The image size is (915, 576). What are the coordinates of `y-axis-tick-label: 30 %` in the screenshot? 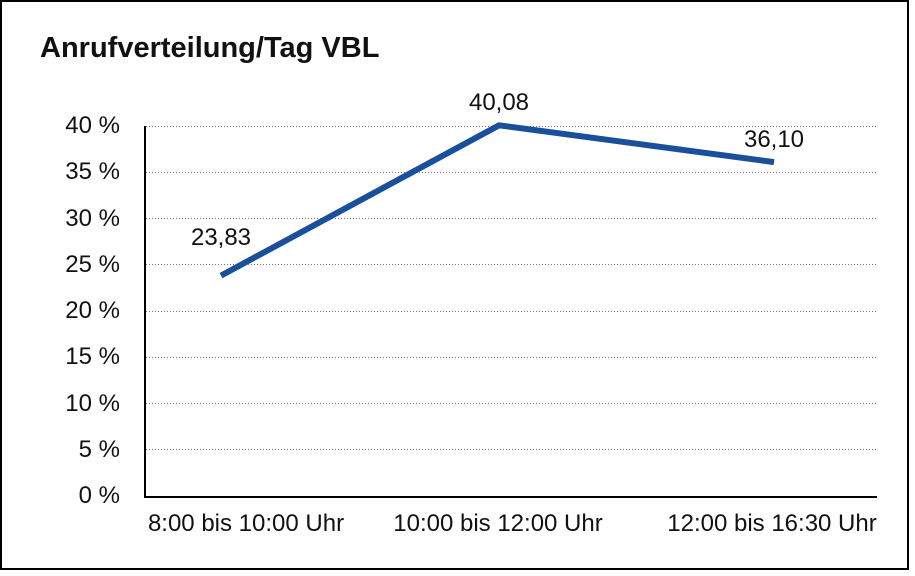 It's located at (92, 218).